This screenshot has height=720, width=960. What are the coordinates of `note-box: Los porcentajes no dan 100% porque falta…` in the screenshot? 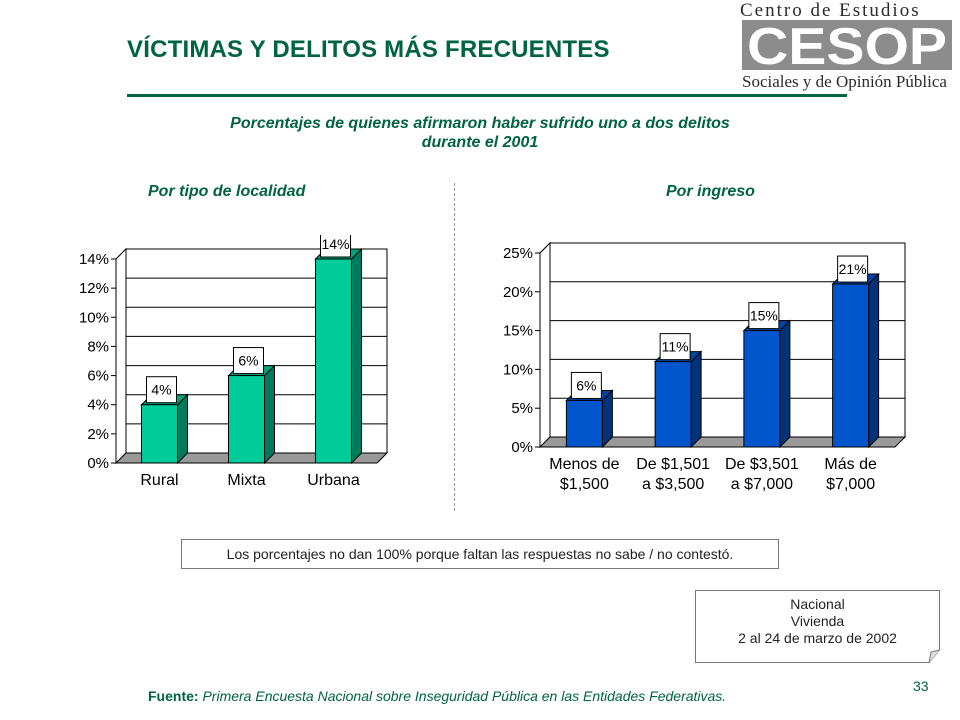 It's located at (480, 554).